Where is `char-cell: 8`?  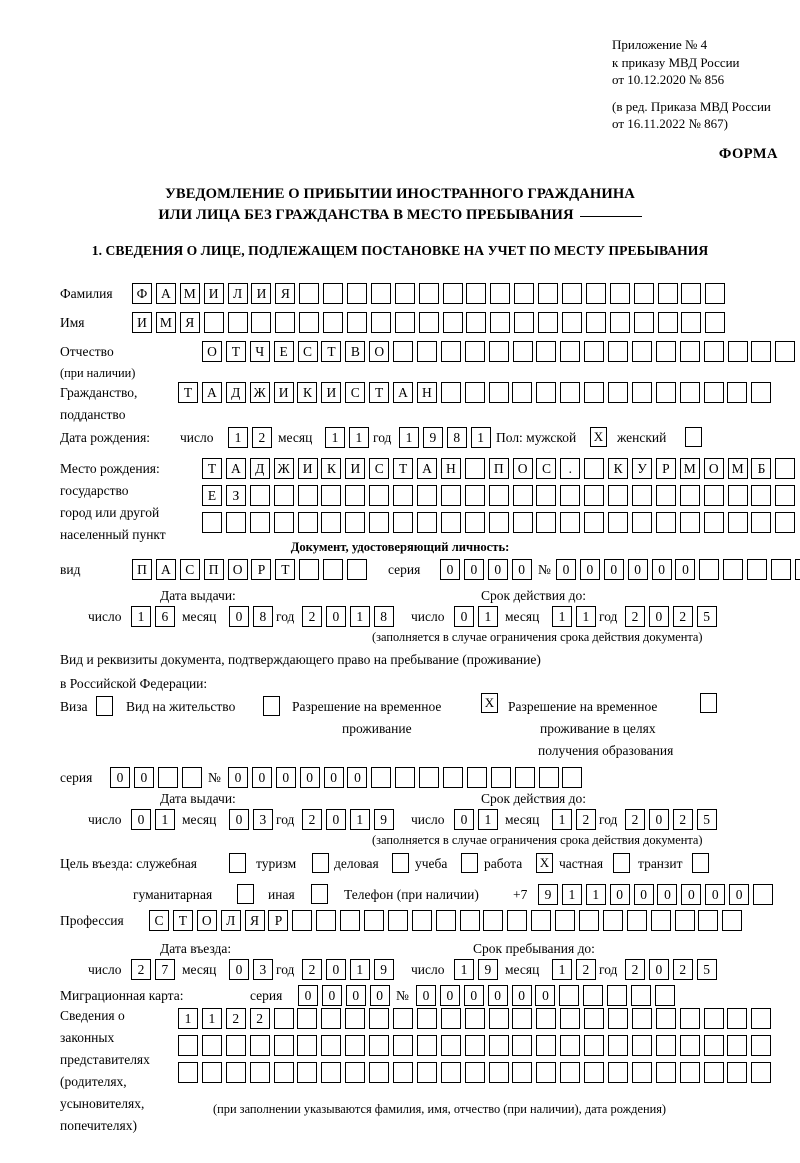
char-cell: 8 is located at coordinates (456, 437).